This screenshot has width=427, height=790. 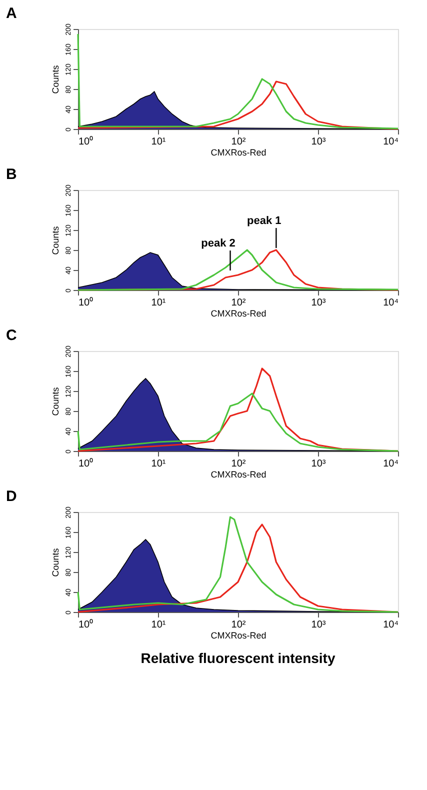 What do you see at coordinates (218, 244) in the screenshot?
I see `annotation: peak 2` at bounding box center [218, 244].